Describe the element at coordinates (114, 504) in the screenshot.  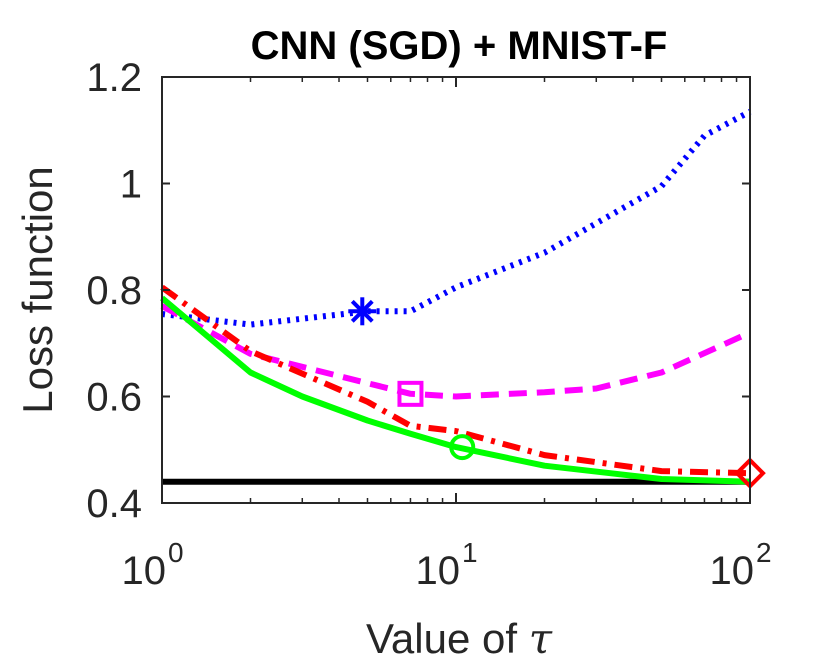
I see `y-tick-label-0: 0.4` at that location.